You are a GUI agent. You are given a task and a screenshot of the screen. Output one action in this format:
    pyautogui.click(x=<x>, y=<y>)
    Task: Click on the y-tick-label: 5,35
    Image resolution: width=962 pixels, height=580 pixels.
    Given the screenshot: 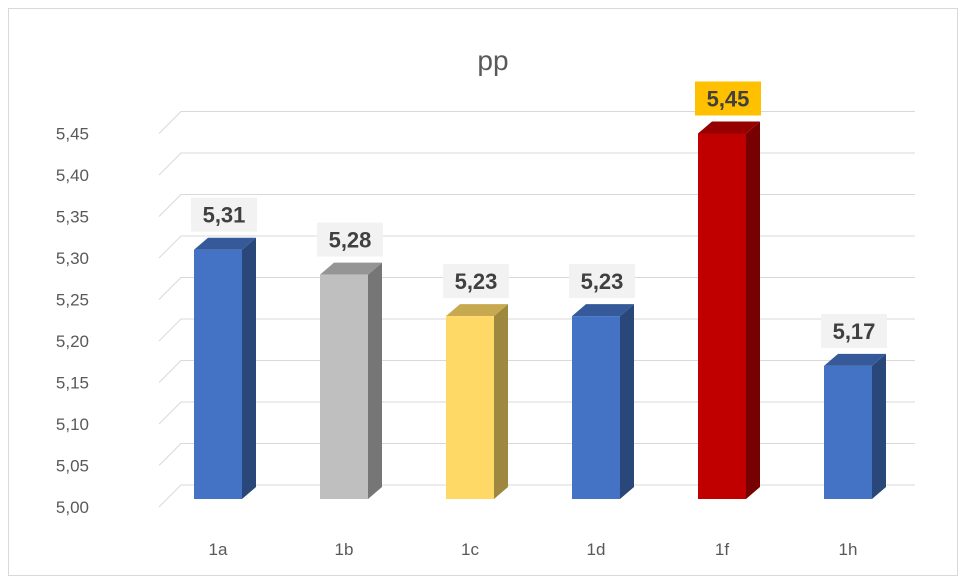 What is the action you would take?
    pyautogui.click(x=72, y=217)
    